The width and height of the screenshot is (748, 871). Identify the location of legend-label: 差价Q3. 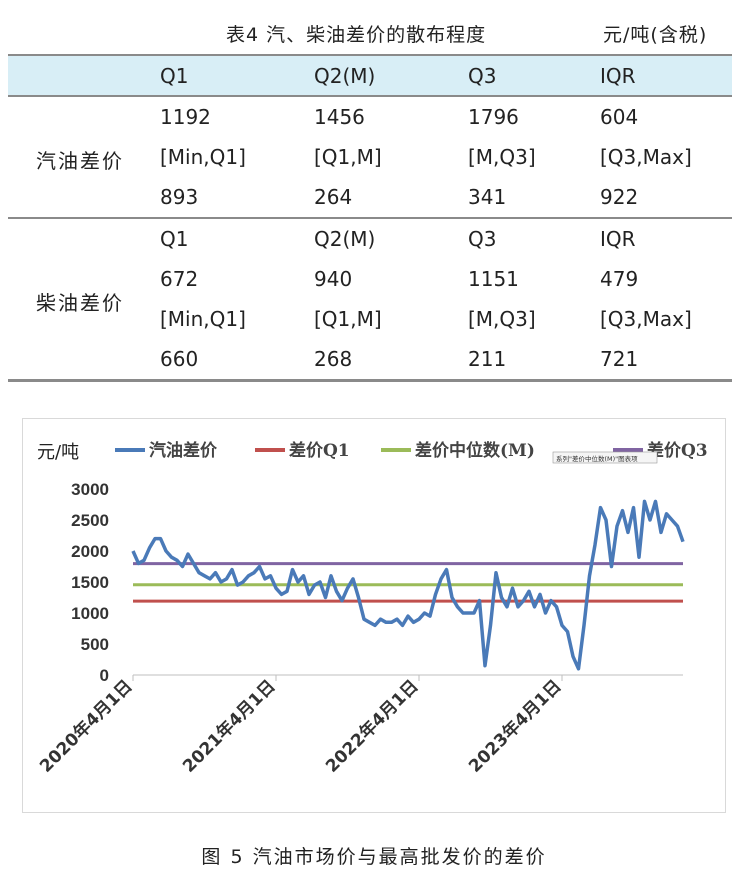
(677, 450).